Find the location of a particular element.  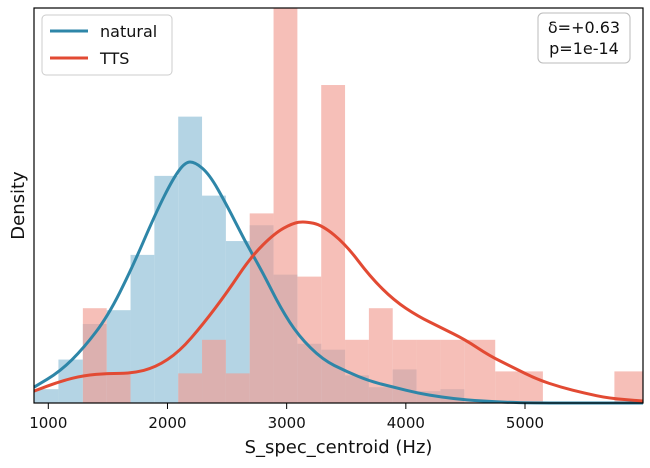

x-tick-label-1000: 1000 is located at coordinates (48, 423).